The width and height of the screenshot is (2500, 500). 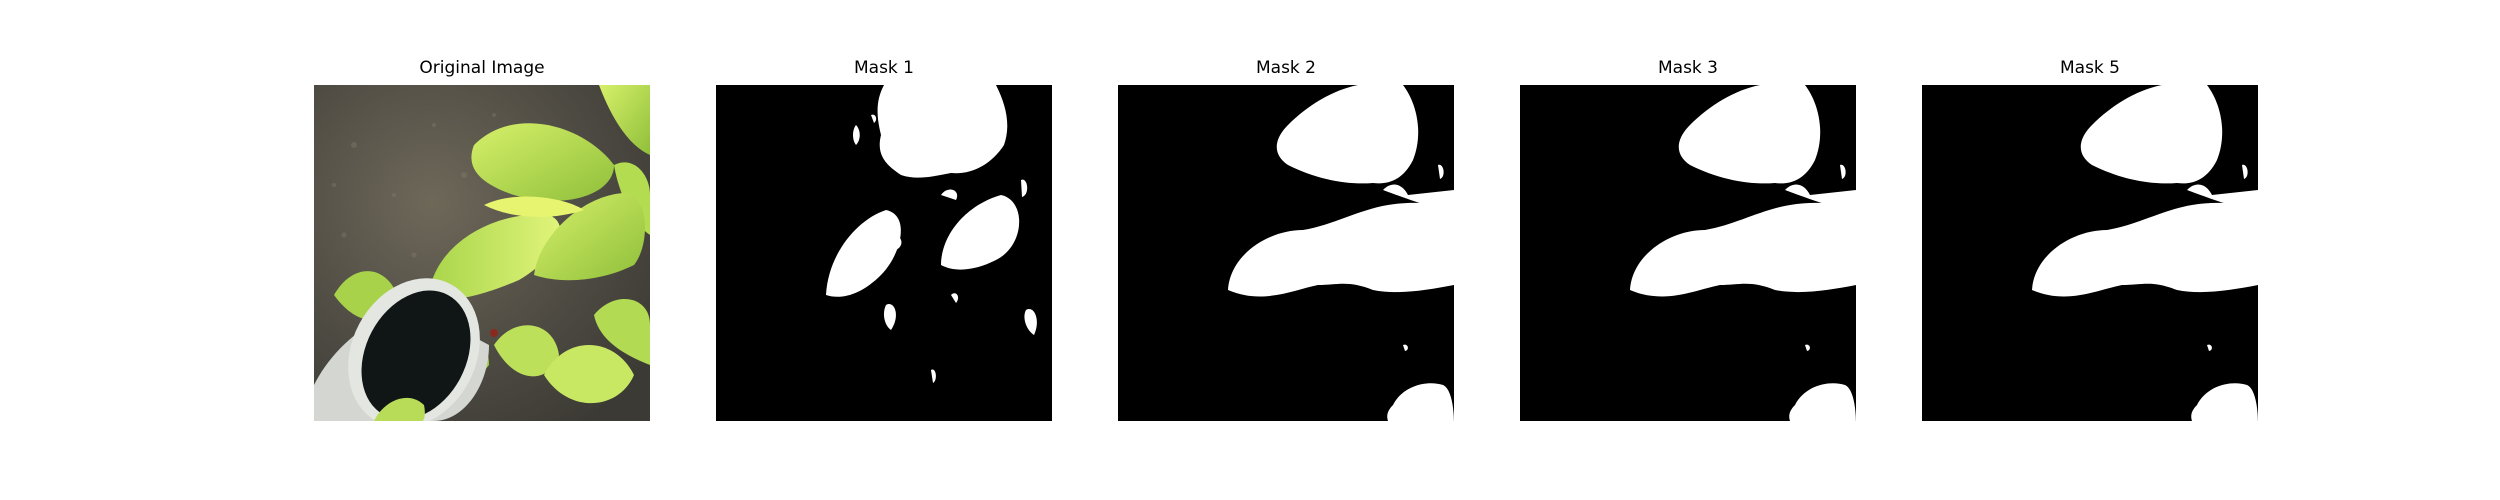 What do you see at coordinates (883, 68) in the screenshot?
I see `panel-title: Mask 1` at bounding box center [883, 68].